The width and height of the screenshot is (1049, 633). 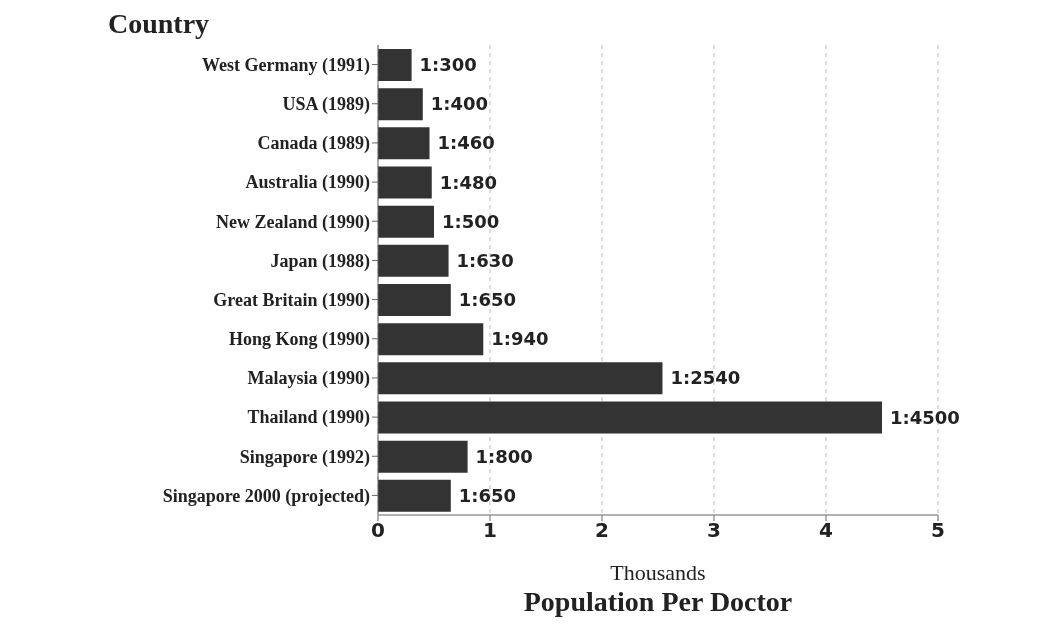 I want to click on y-tick-label: Great Britain (1990), so click(x=291, y=300).